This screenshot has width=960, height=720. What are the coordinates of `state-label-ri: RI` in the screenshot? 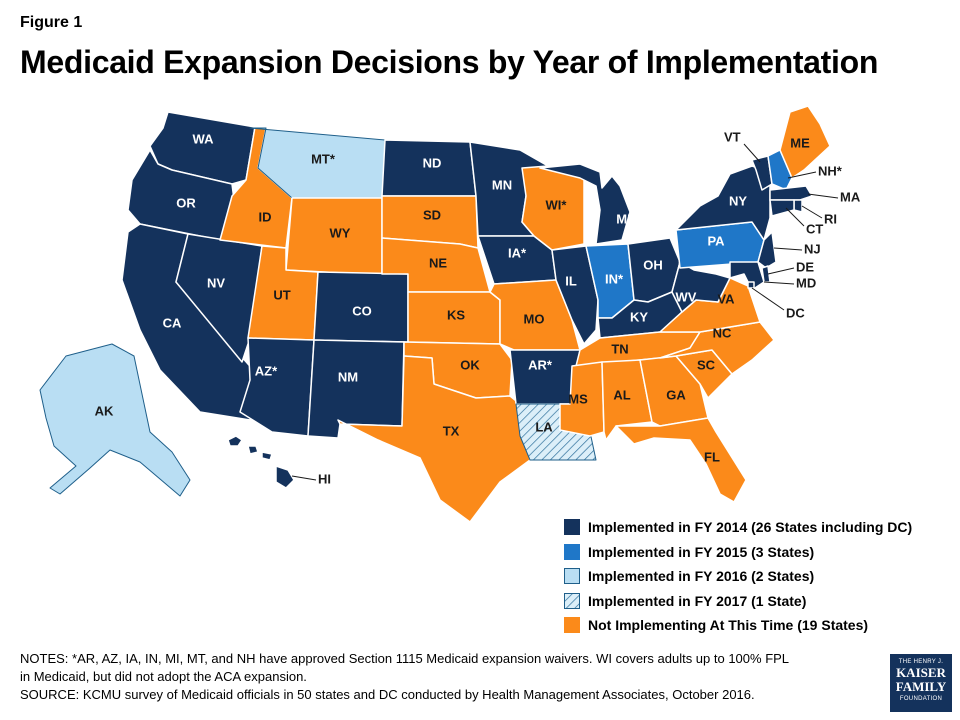 It's located at (830, 218).